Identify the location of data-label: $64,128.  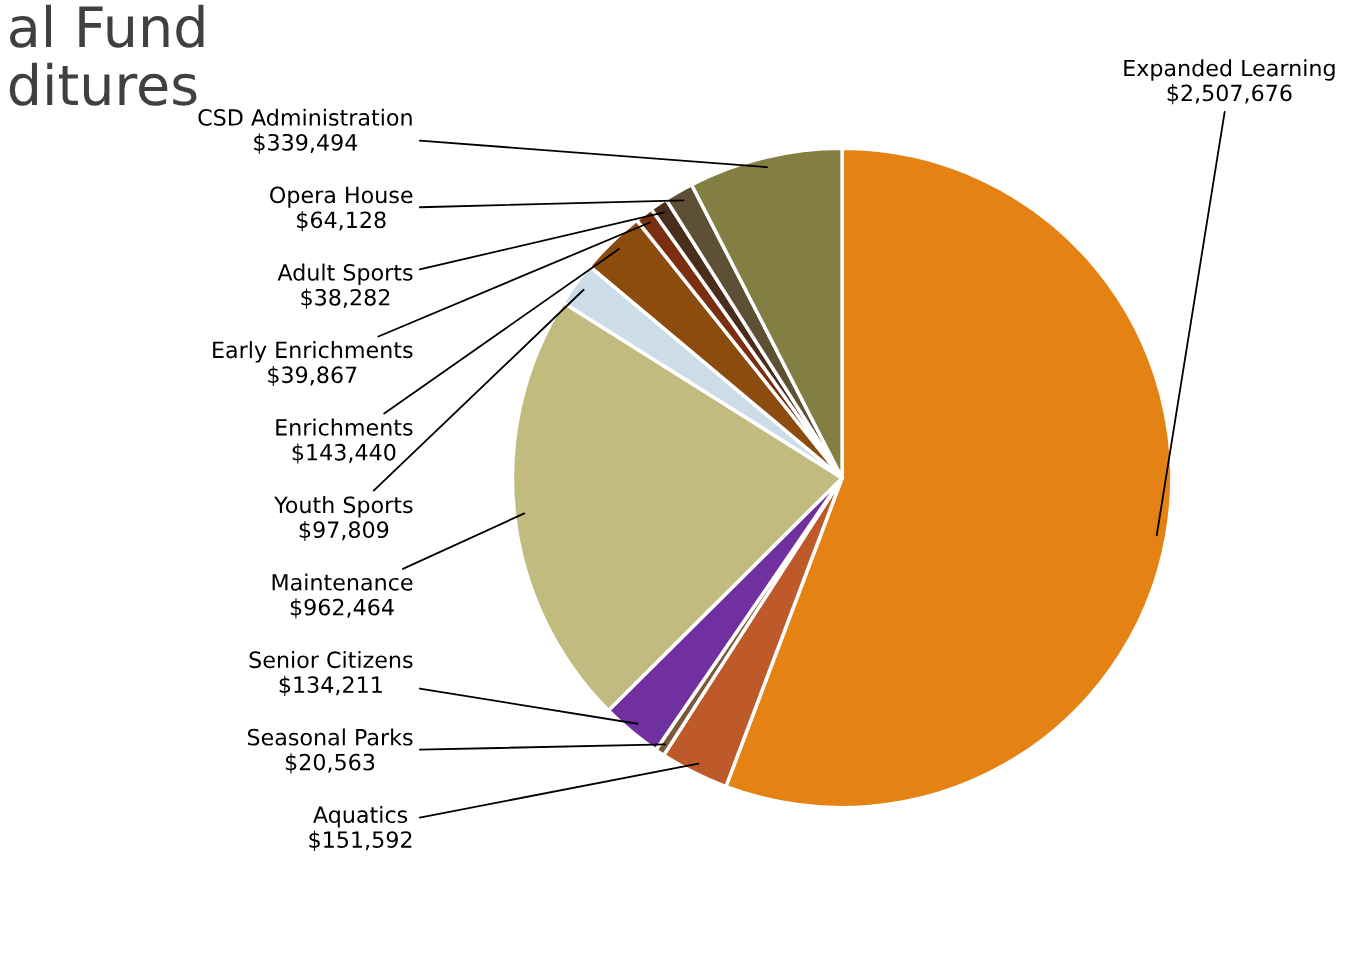
(341, 221).